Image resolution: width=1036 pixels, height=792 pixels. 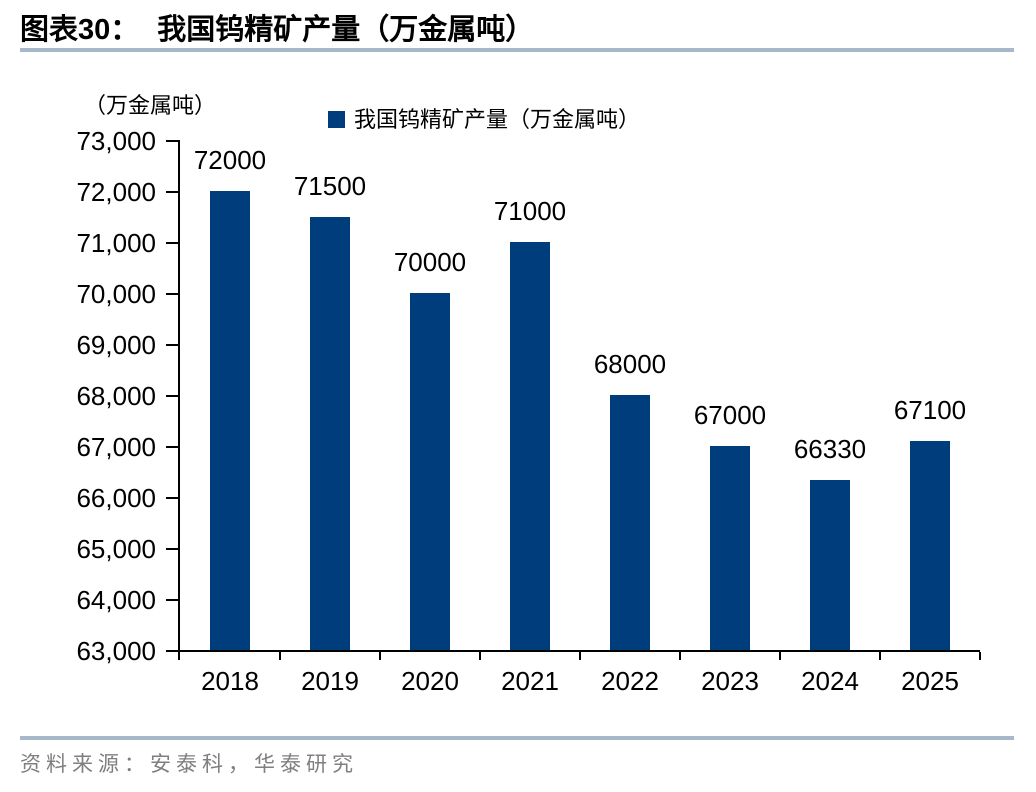 What do you see at coordinates (630, 522) in the screenshot?
I see `bar-2022` at bounding box center [630, 522].